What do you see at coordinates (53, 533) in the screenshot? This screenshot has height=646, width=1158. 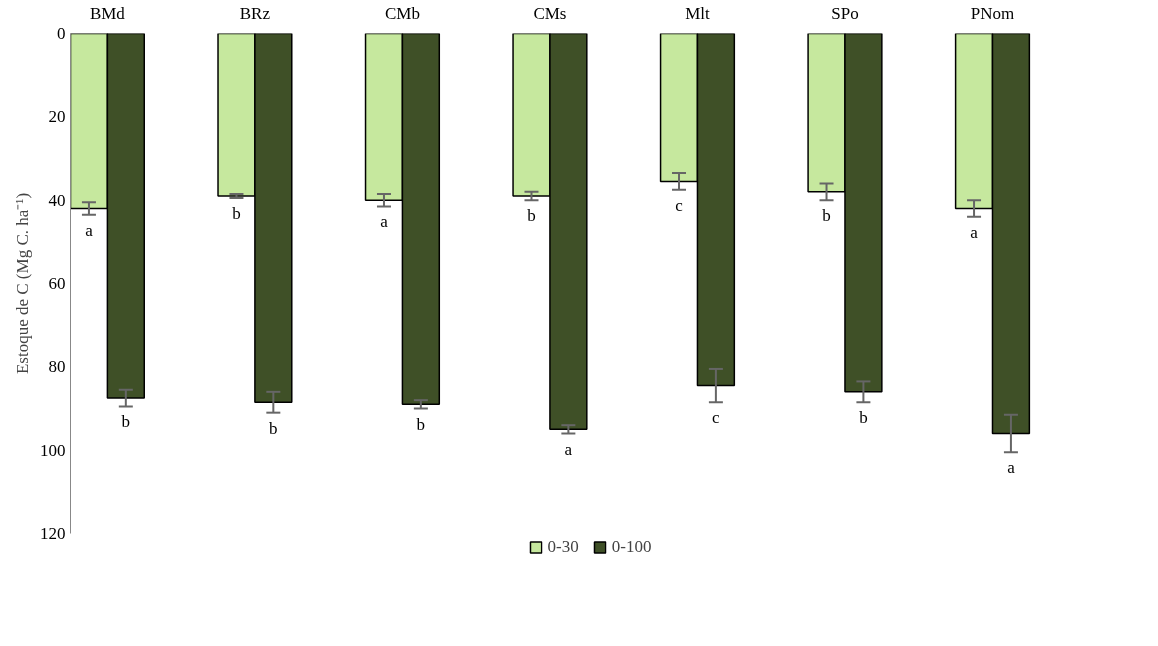 I see `y-tick-label: 120` at bounding box center [53, 533].